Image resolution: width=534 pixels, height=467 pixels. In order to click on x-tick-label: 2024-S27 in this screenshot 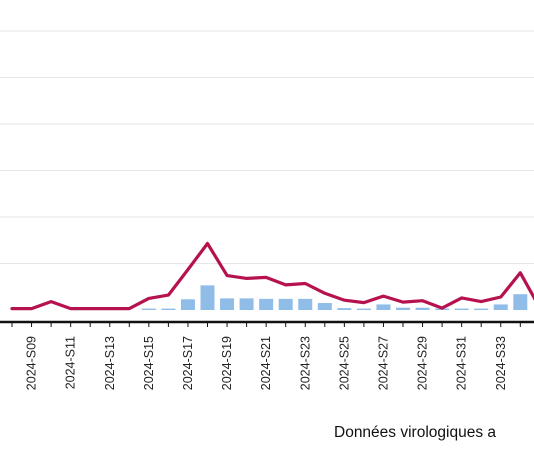, I will do `click(383, 363)`.